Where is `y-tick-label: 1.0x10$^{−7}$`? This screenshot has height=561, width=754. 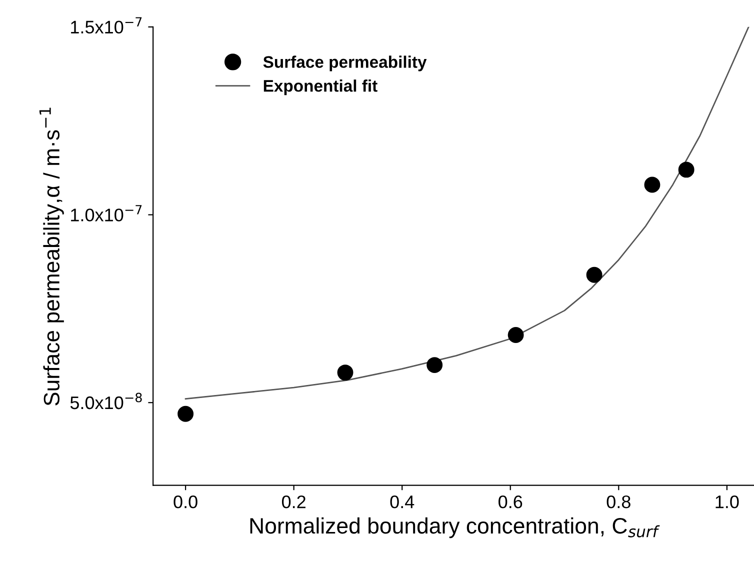
y-tick-label: 1.0x10$^{−7}$ is located at coordinates (106, 213).